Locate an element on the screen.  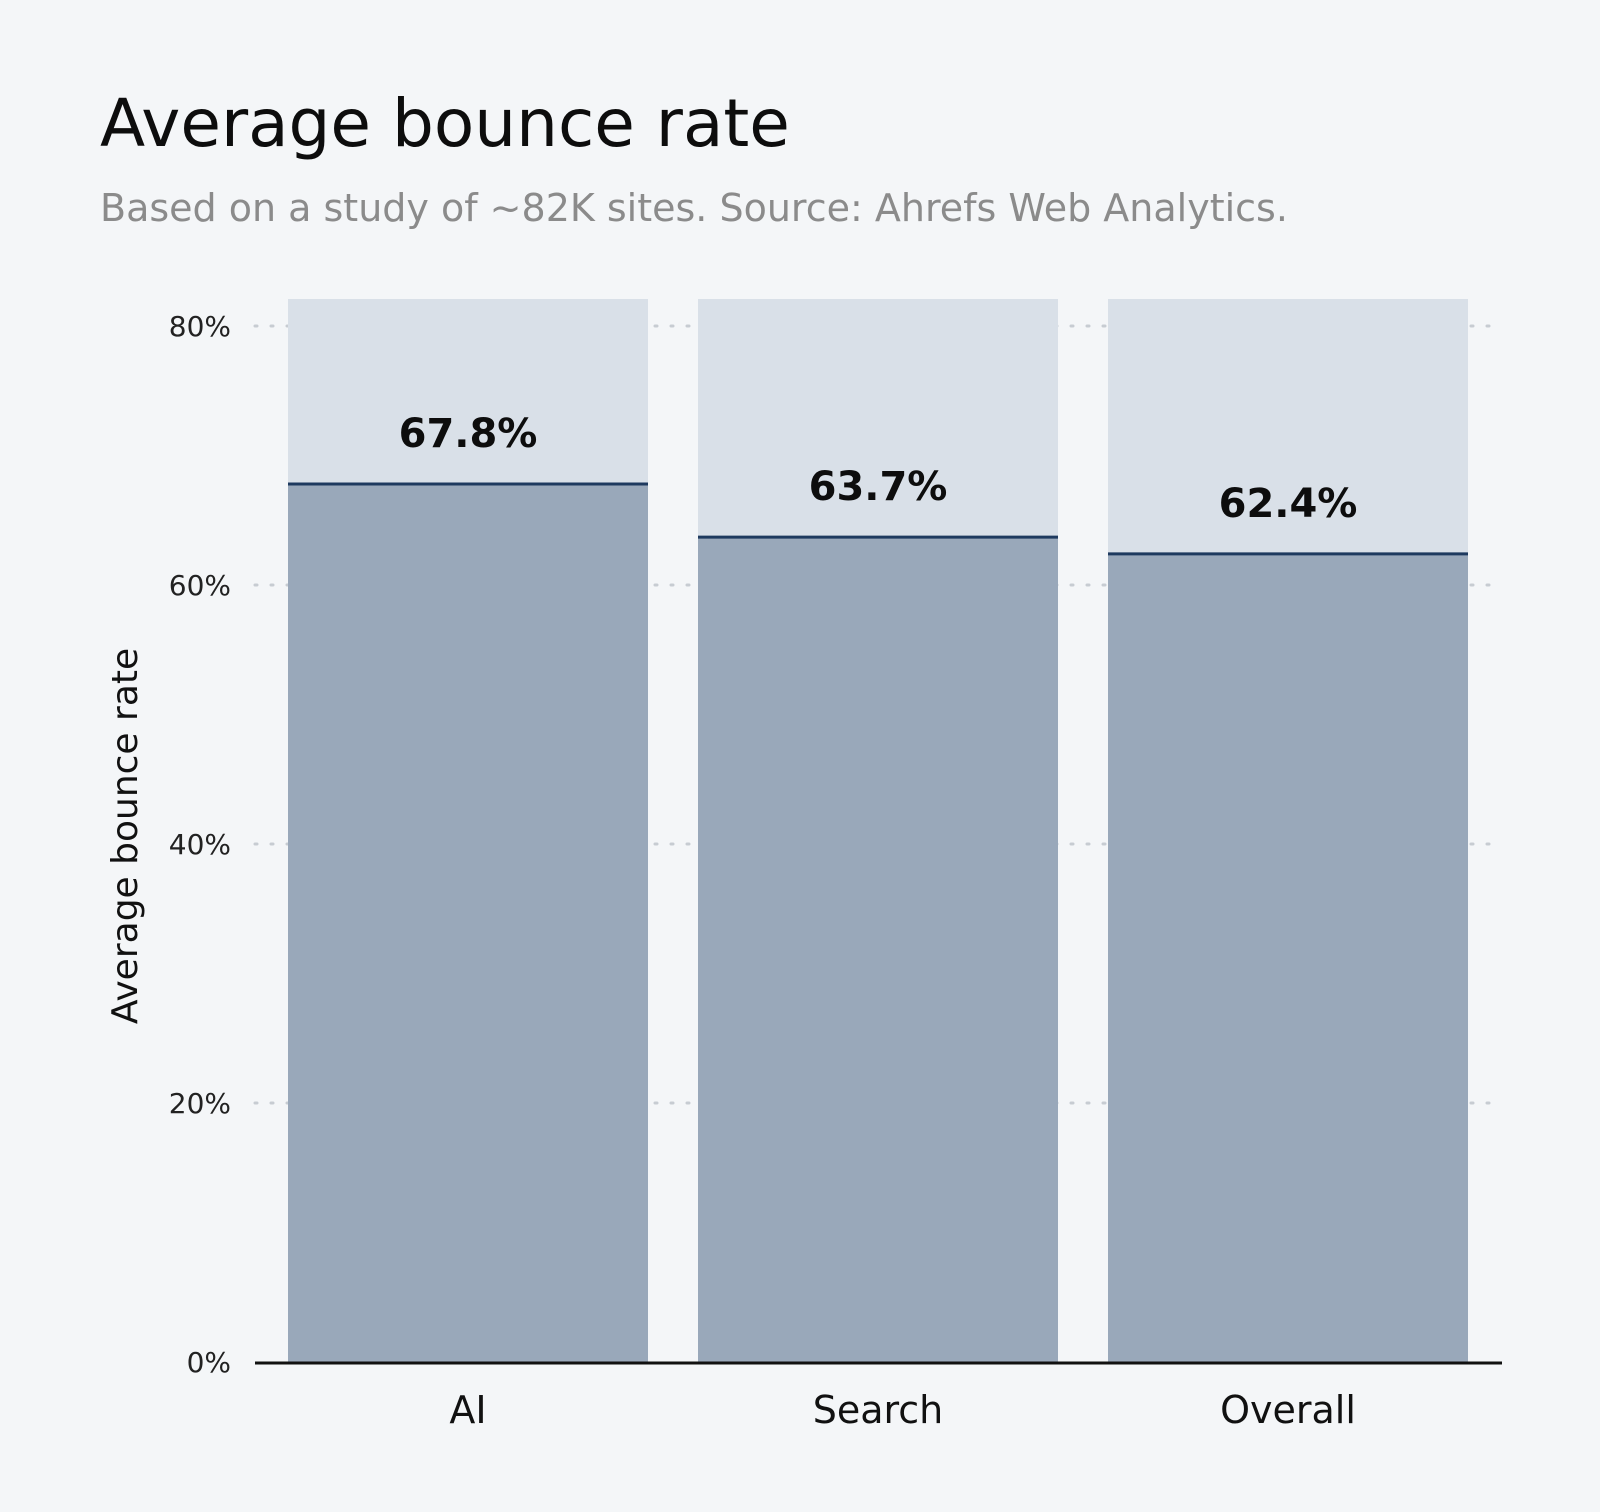
y-tick-label: 80% is located at coordinates (200, 326).